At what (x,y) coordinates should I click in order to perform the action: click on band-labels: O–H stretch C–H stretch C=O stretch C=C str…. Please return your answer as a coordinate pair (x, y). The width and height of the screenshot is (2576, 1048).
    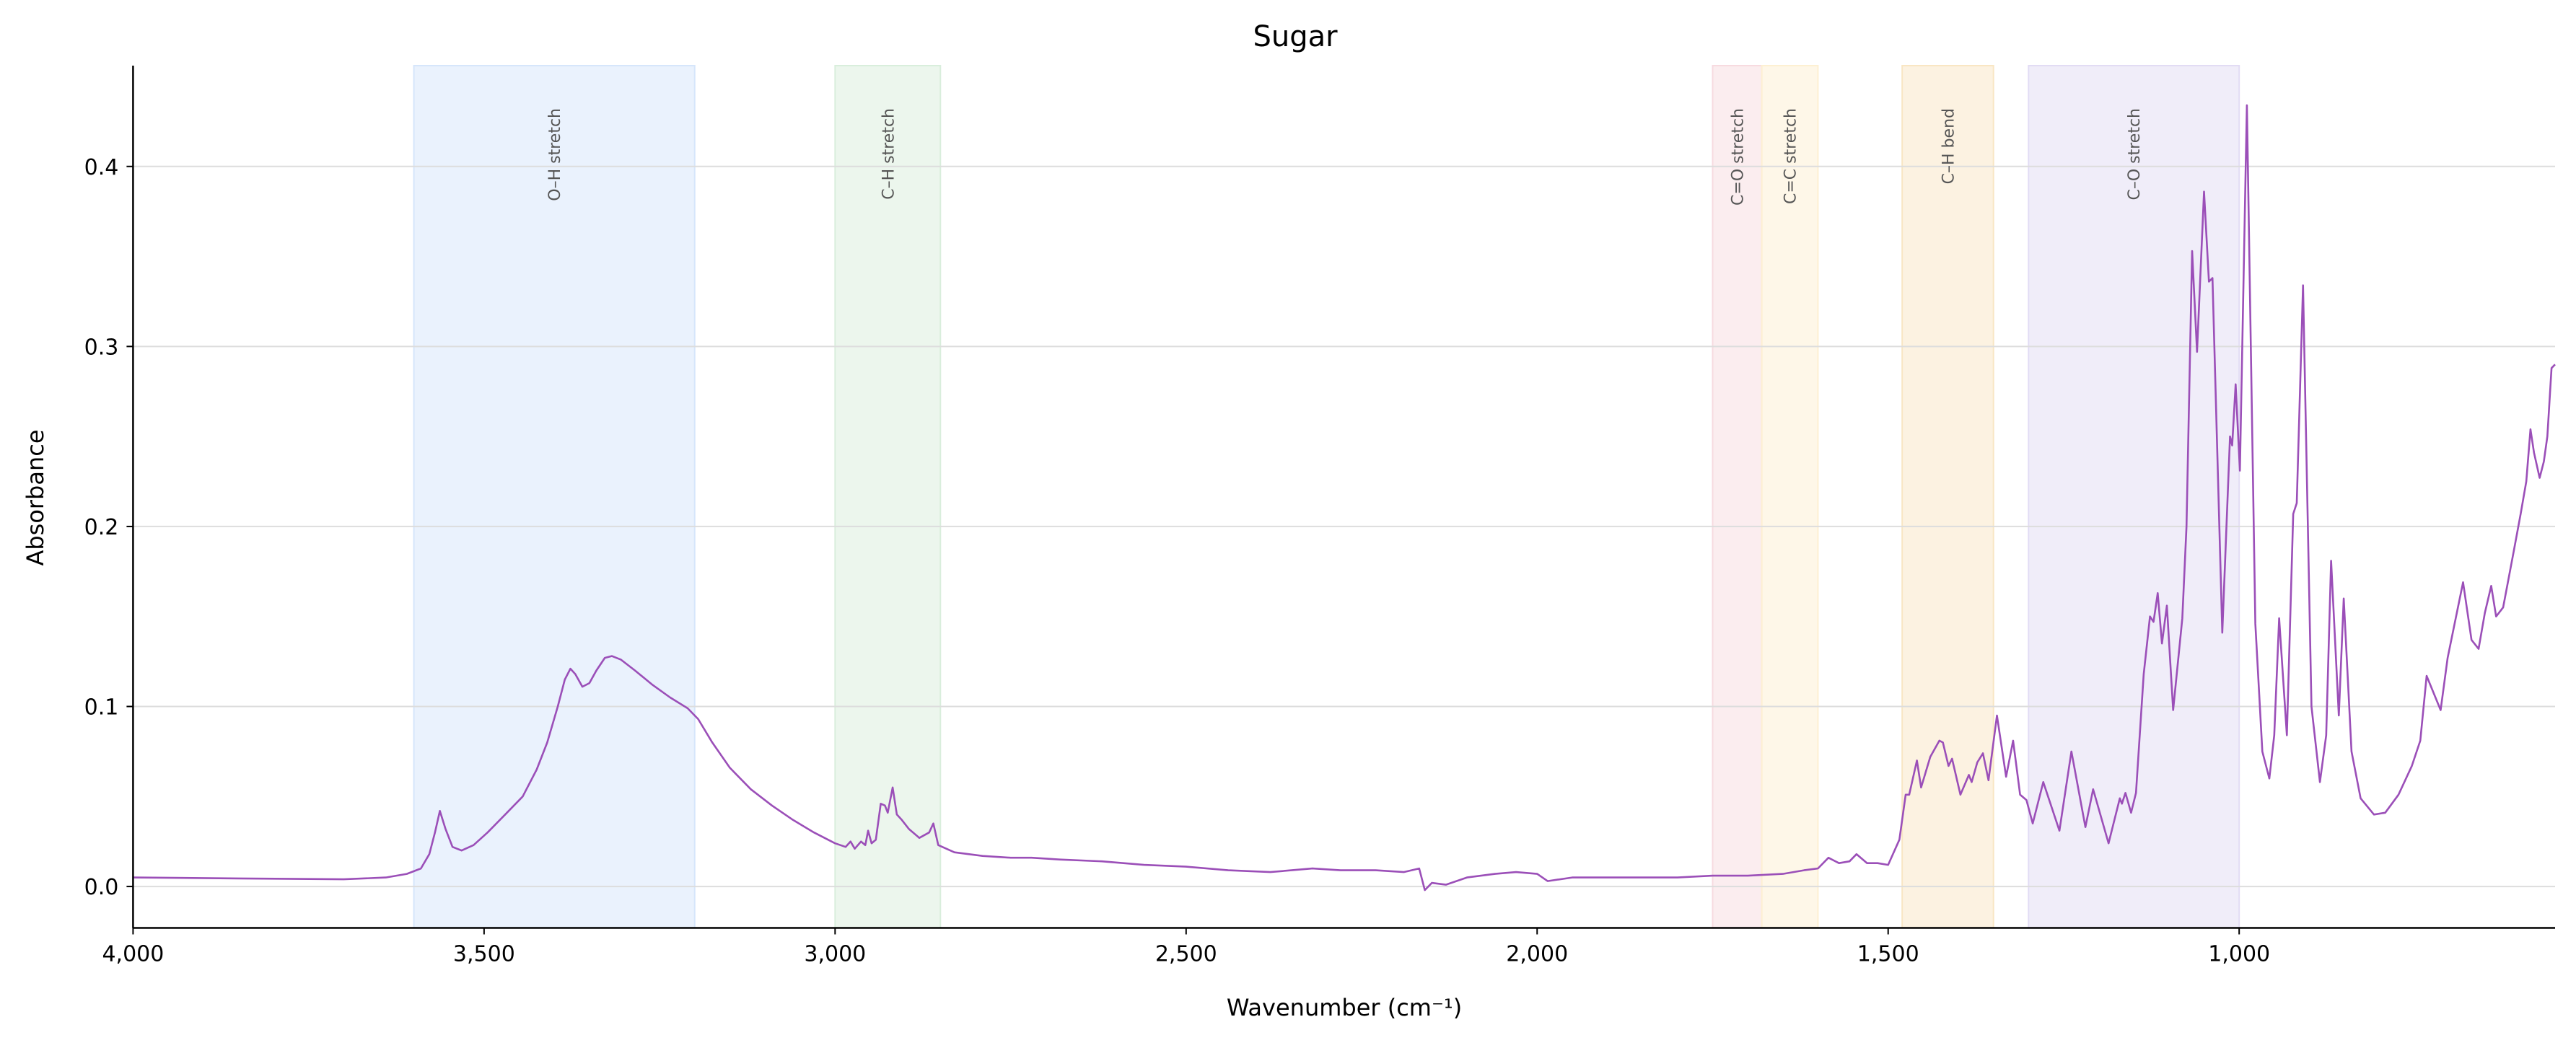
    Looking at the image, I should click on (1345, 157).